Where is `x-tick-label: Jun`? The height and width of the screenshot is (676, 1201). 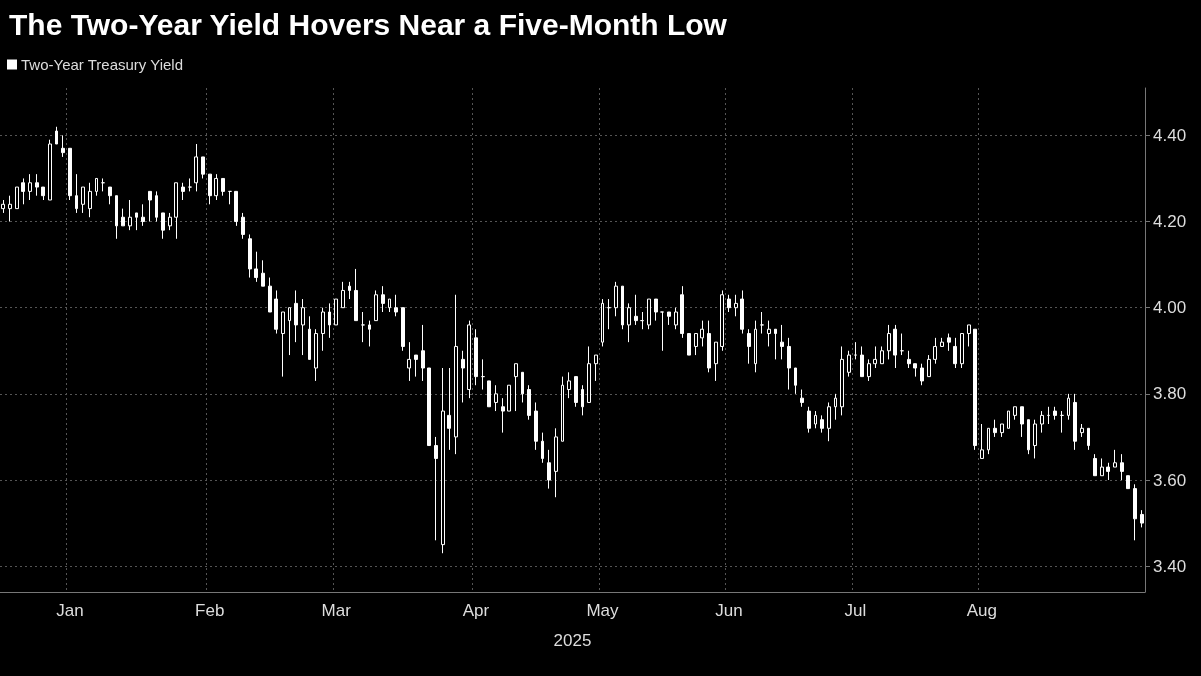 x-tick-label: Jun is located at coordinates (729, 610).